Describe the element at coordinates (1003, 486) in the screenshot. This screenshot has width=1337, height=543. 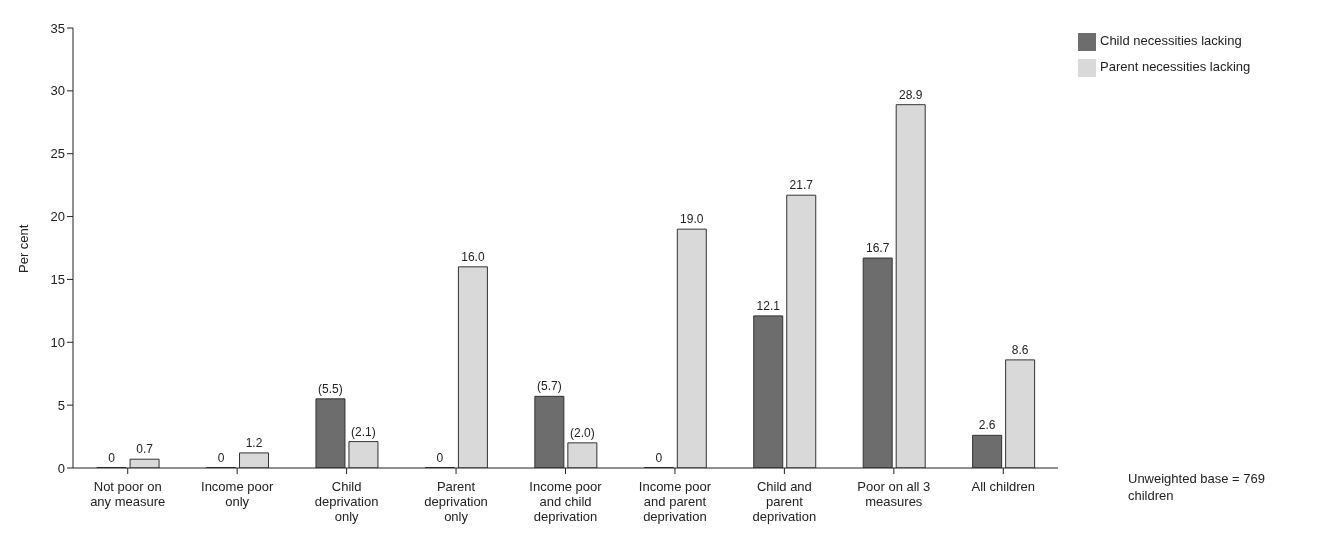
I see `x-tick-label: All children` at that location.